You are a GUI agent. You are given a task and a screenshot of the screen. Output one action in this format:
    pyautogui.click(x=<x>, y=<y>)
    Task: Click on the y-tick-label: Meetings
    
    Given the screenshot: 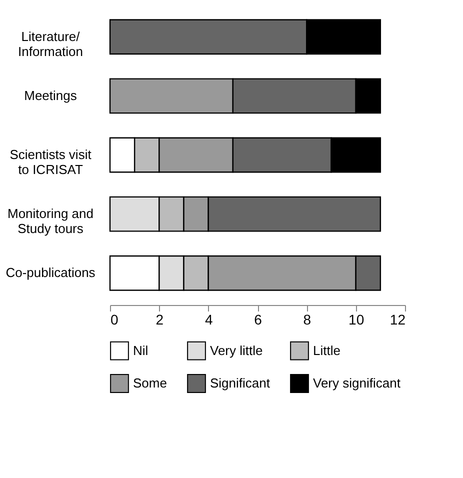 What is the action you would take?
    pyautogui.click(x=51, y=95)
    